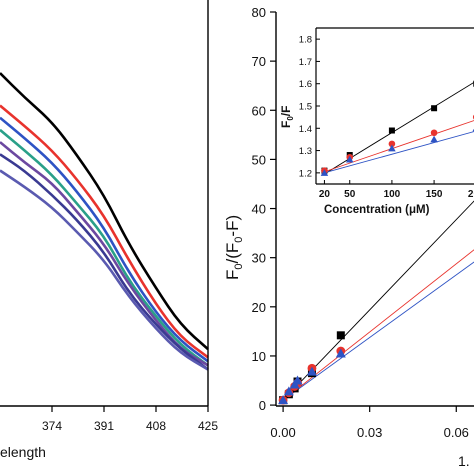  I want to click on inset-y-tick-label: 1.2, so click(305, 173).